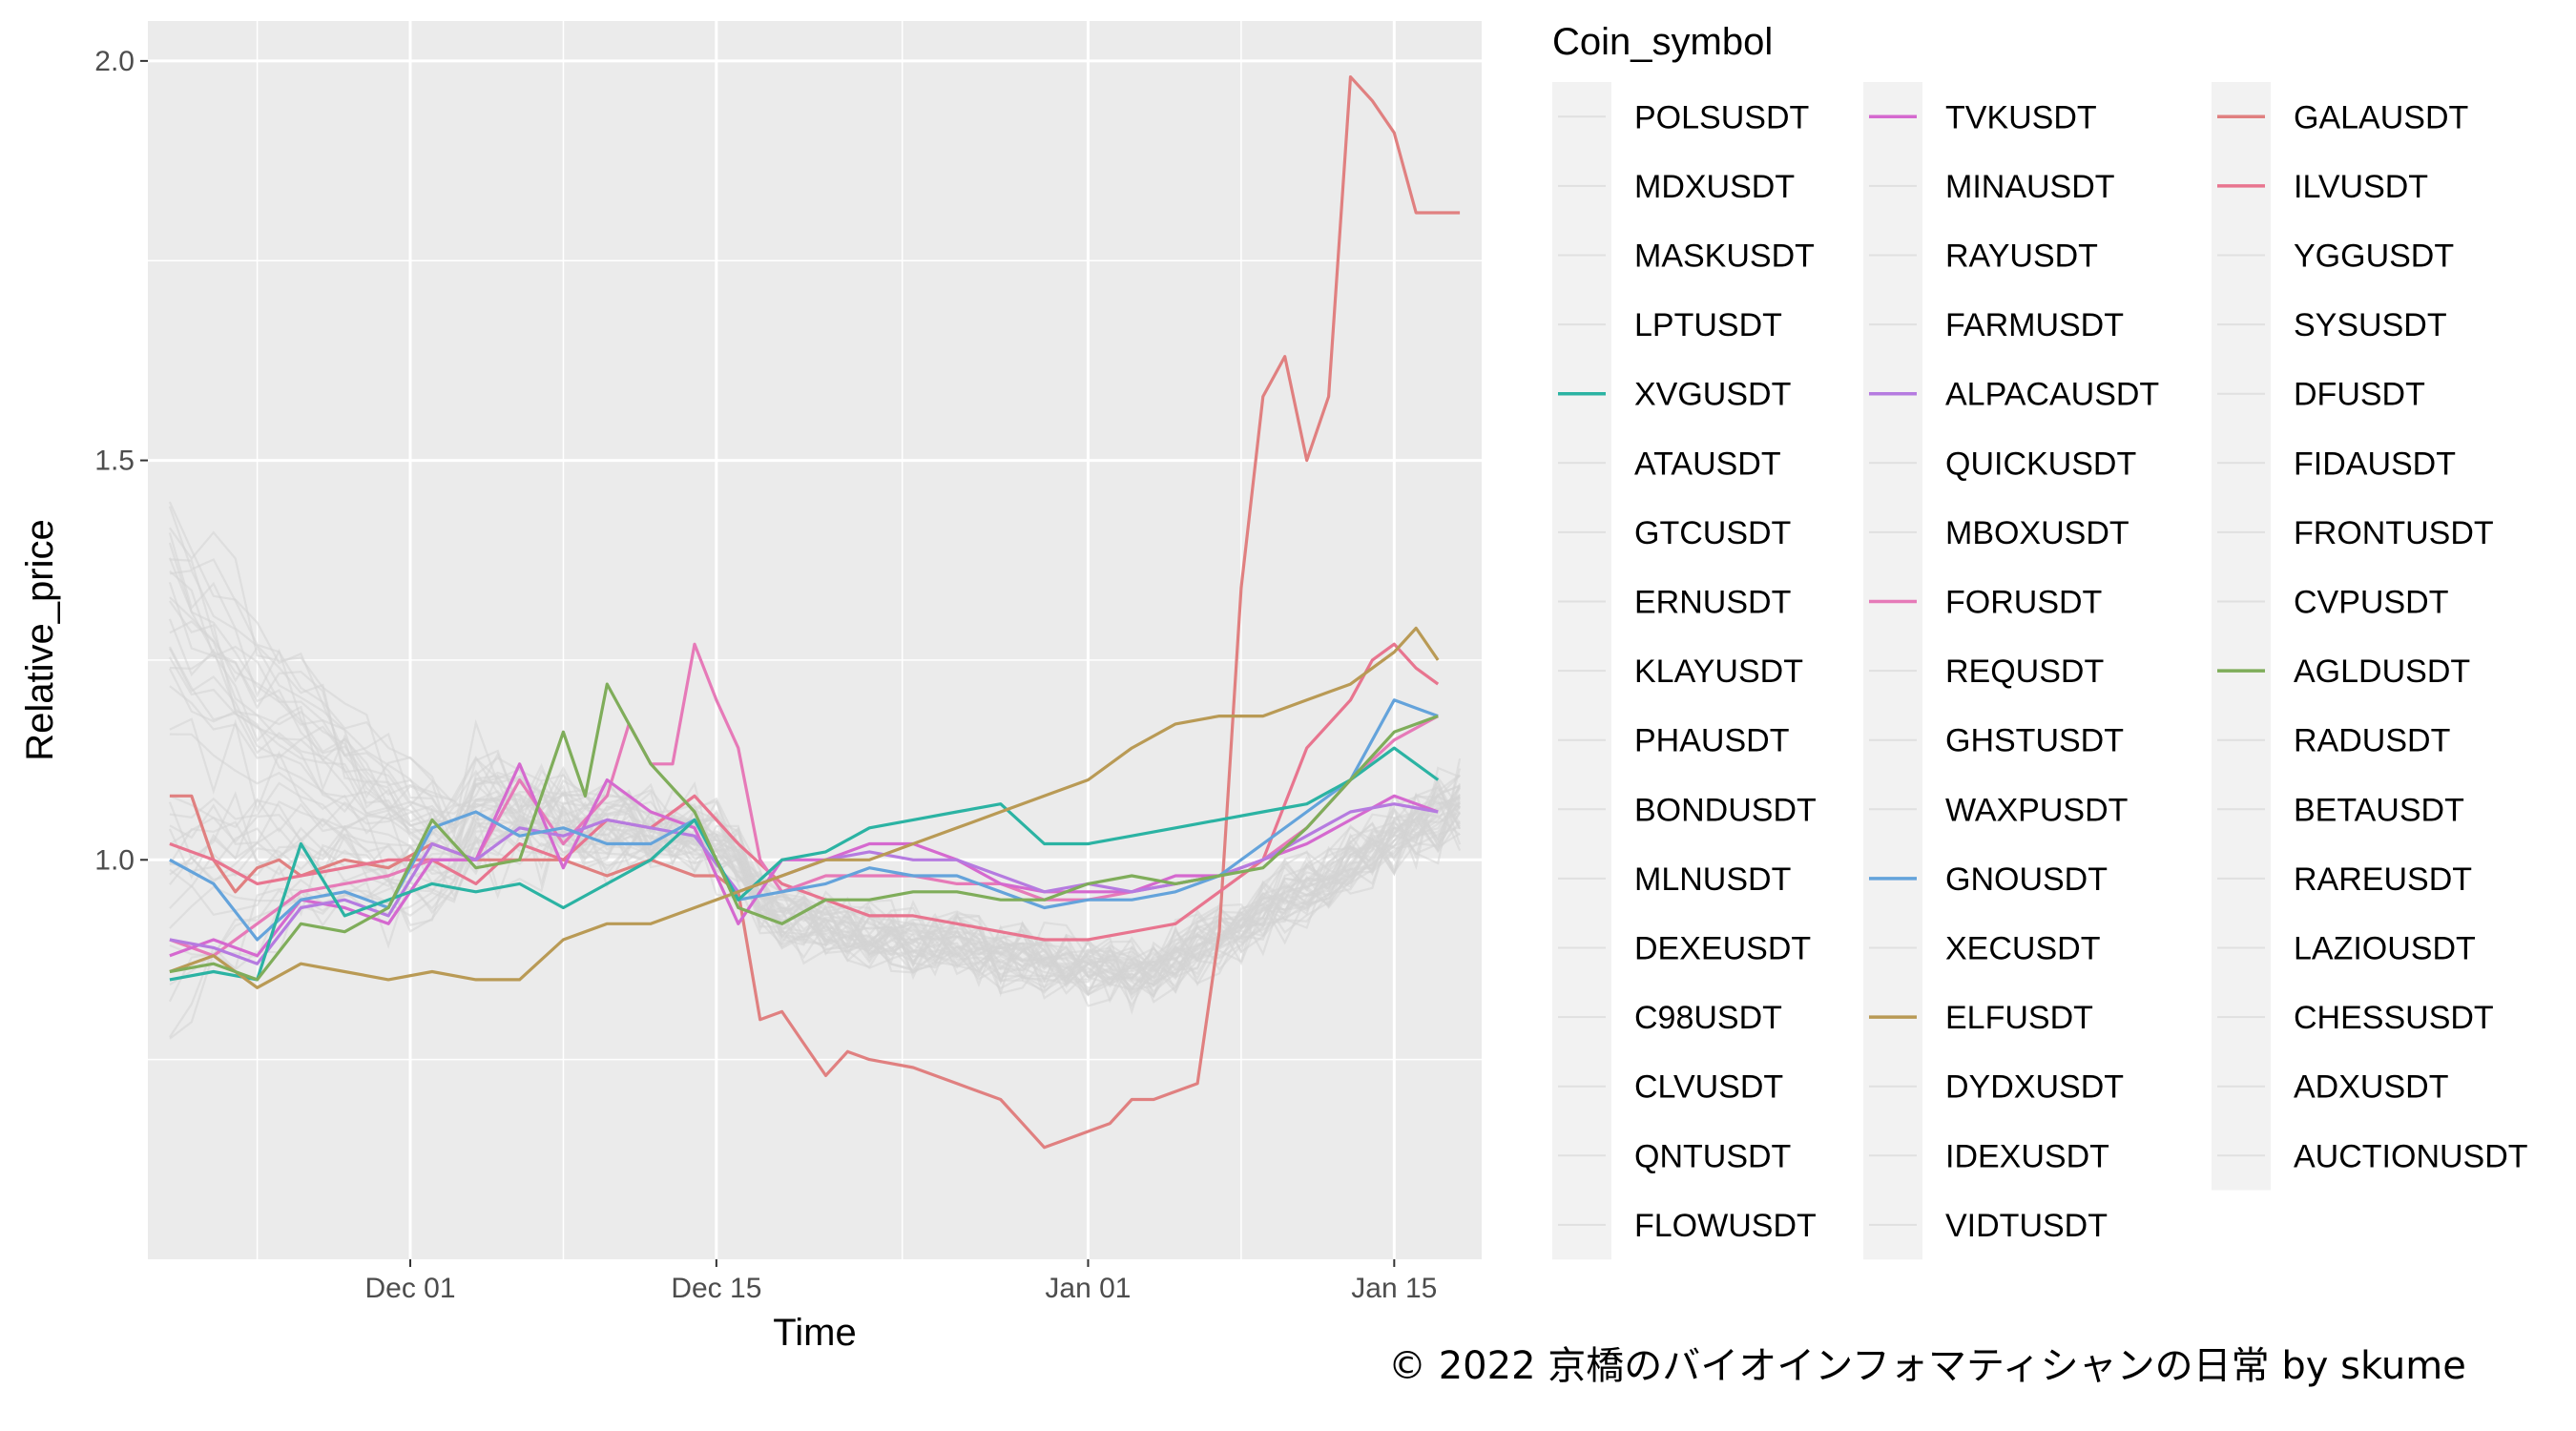 This screenshot has height=1431, width=2576. I want to click on legend-label: MBOXUSDT, so click(2037, 533).